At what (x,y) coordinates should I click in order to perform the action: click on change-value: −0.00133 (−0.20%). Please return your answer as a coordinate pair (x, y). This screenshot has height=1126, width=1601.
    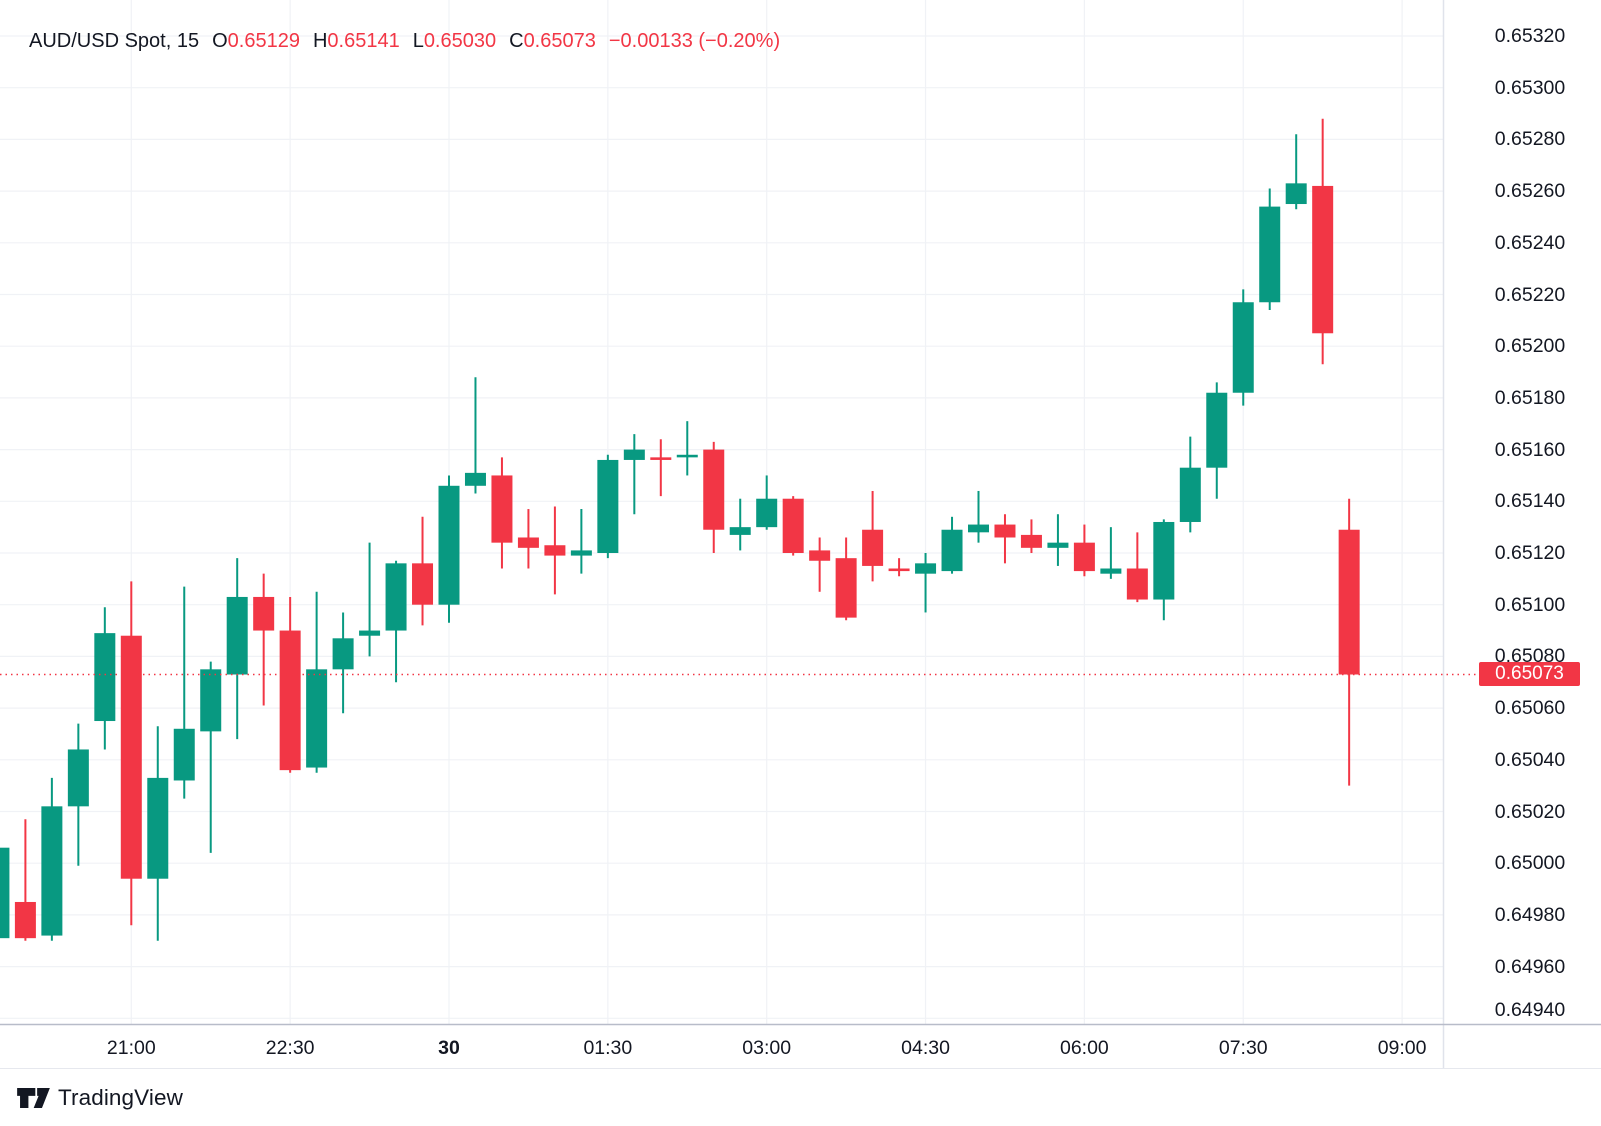
    Looking at the image, I should click on (694, 41).